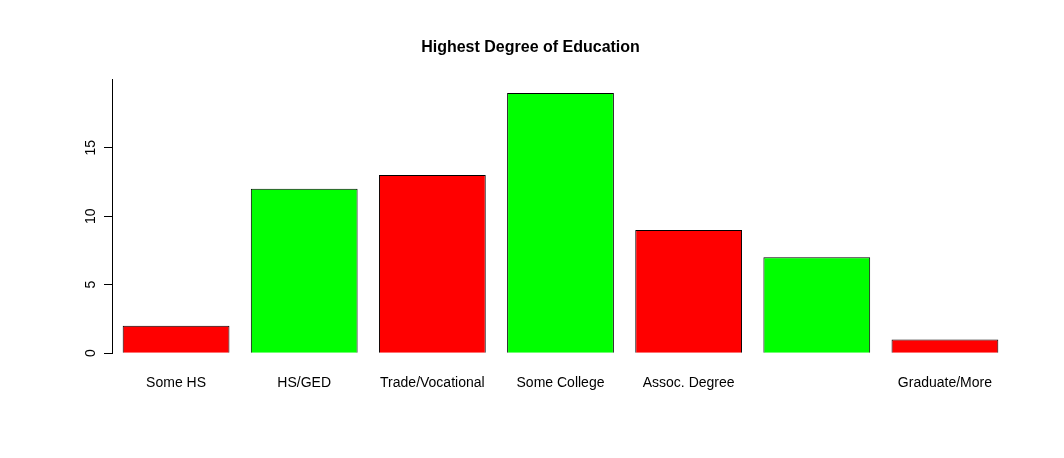 The height and width of the screenshot is (458, 1064). Describe the element at coordinates (89, 147) in the screenshot. I see `y-tick-label: 15` at that location.